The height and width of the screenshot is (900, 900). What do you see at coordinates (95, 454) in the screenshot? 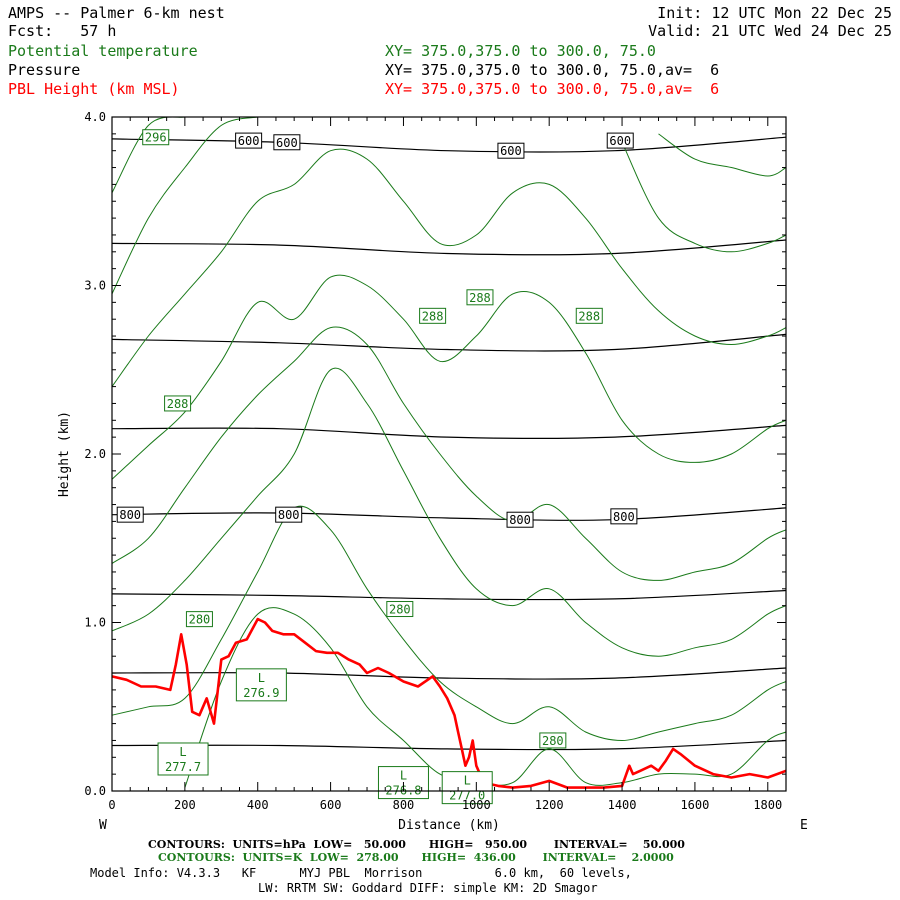
I see `y-tick-label: 2.0` at bounding box center [95, 454].